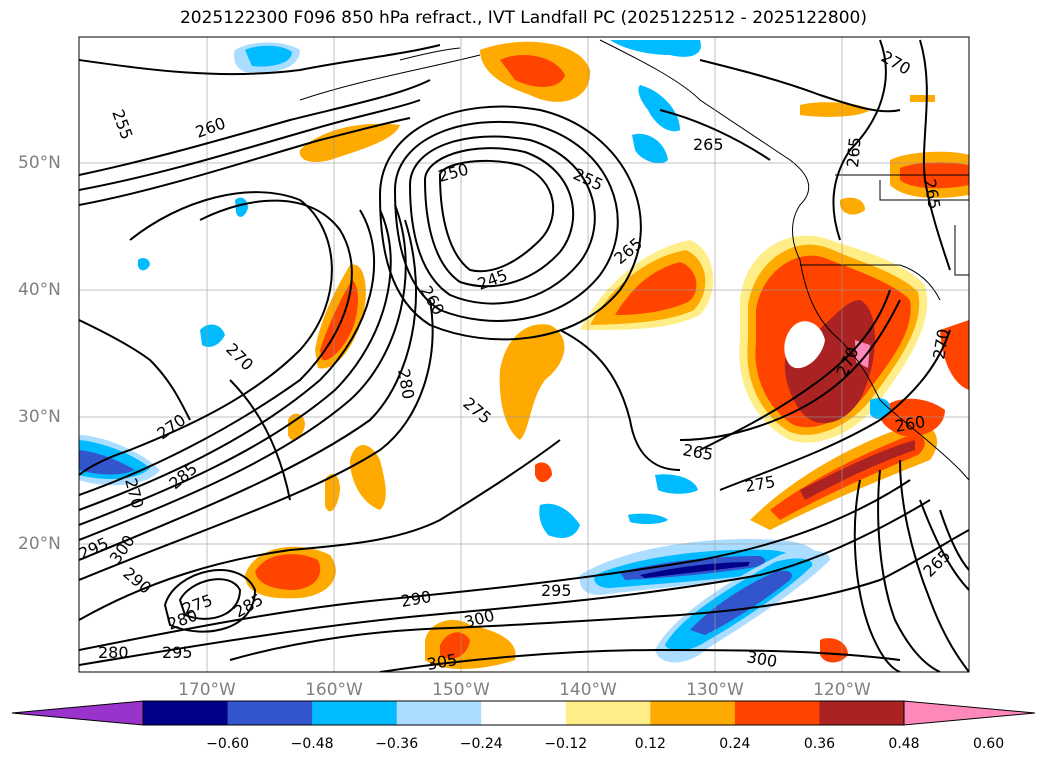 The height and width of the screenshot is (765, 1047). Describe the element at coordinates (904, 744) in the screenshot. I see `colorbar-tick-label: 0.48` at that location.